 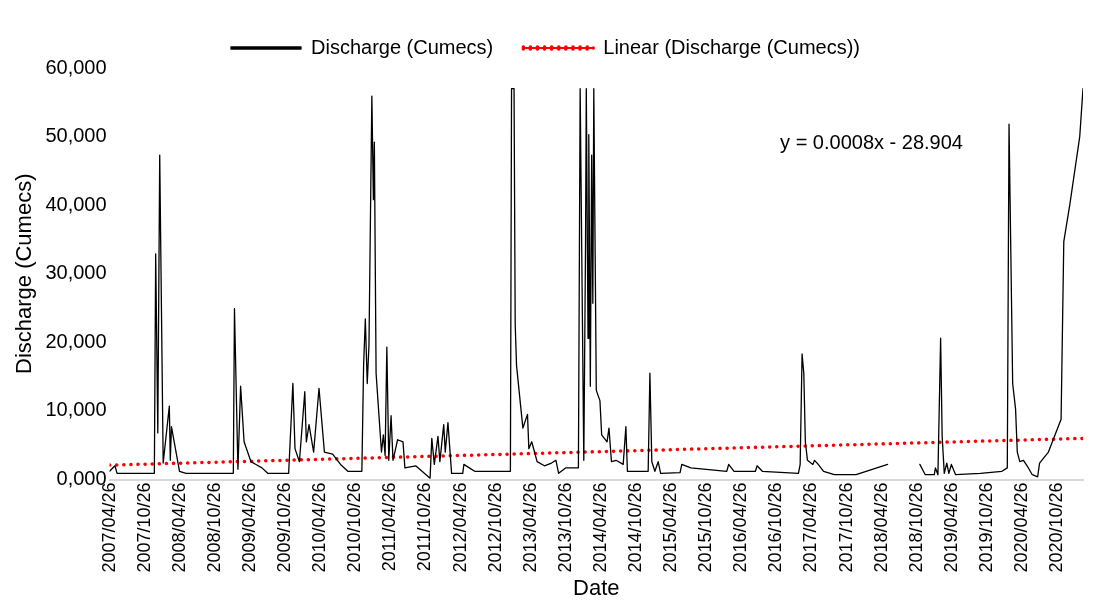 What do you see at coordinates (459, 527) in the screenshot?
I see `x-tick-label: 2012/04/26` at bounding box center [459, 527].